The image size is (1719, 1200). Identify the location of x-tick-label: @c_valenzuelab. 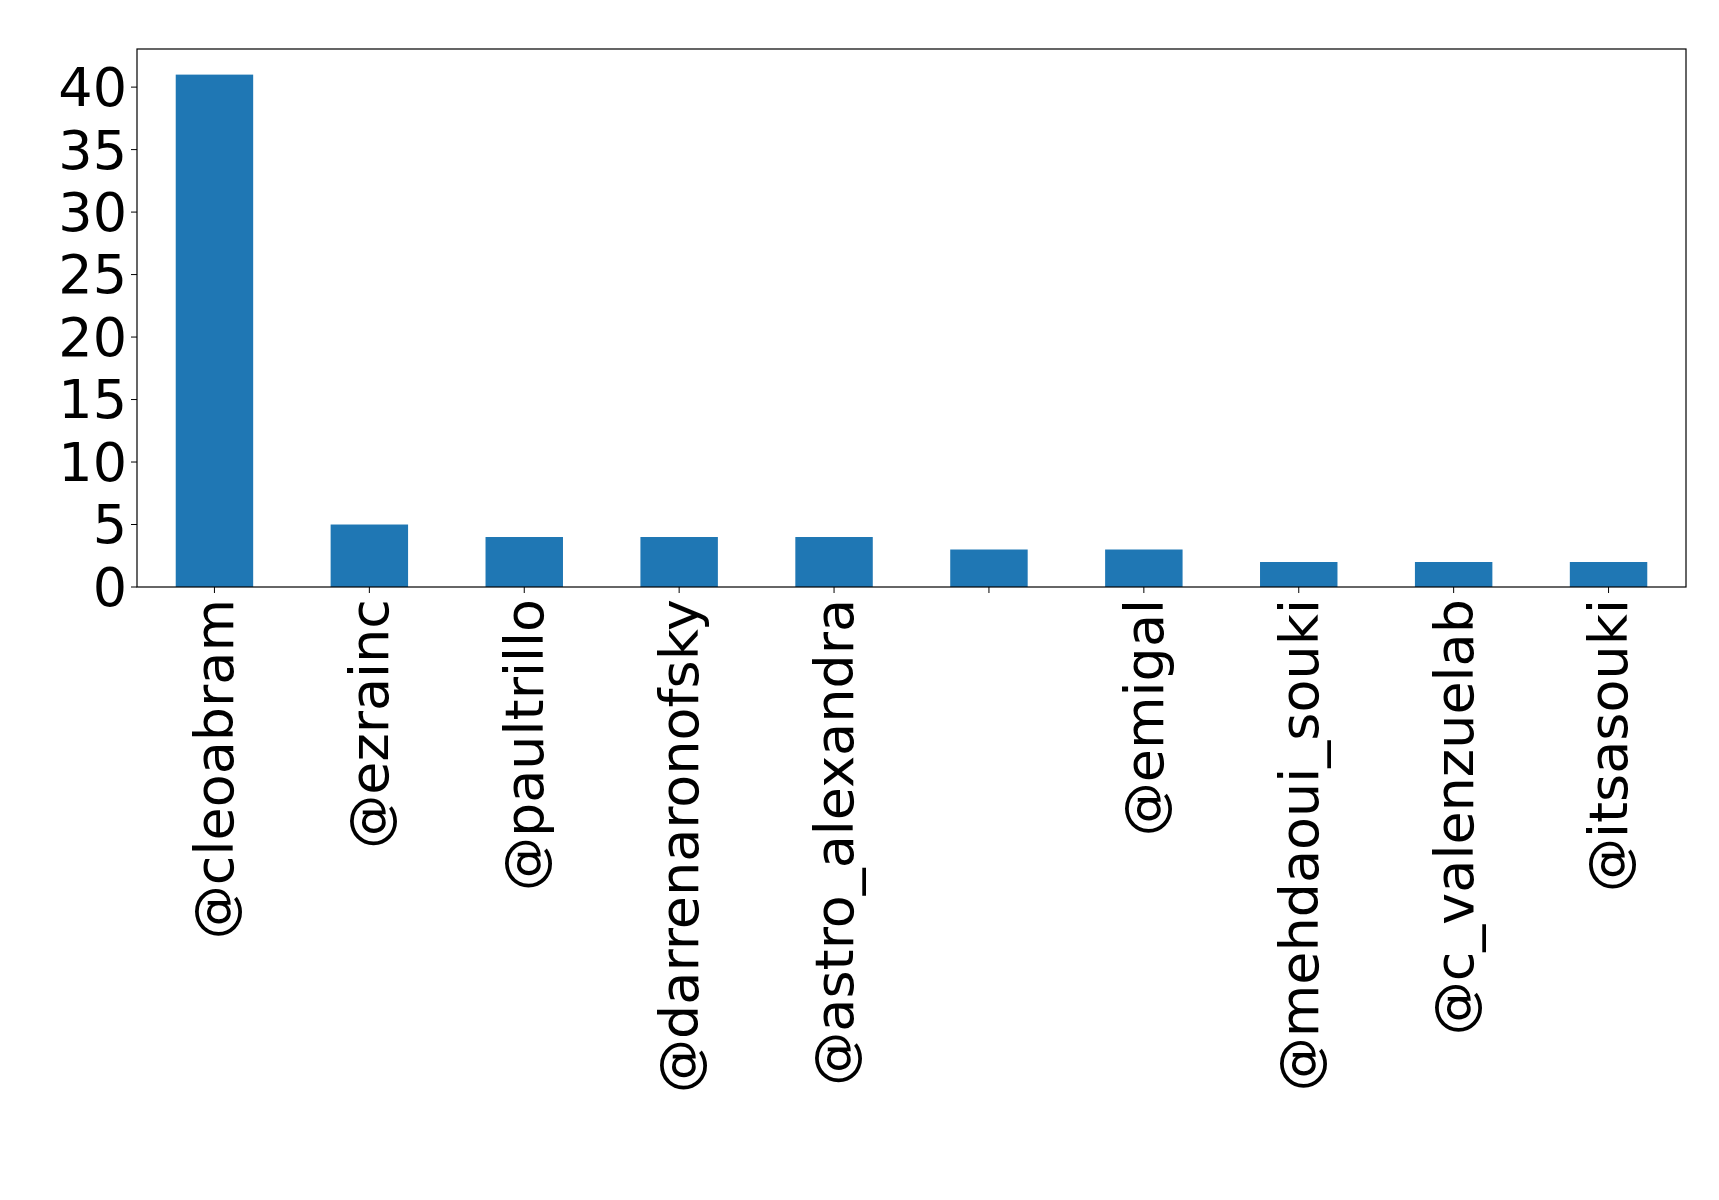
(1454, 817).